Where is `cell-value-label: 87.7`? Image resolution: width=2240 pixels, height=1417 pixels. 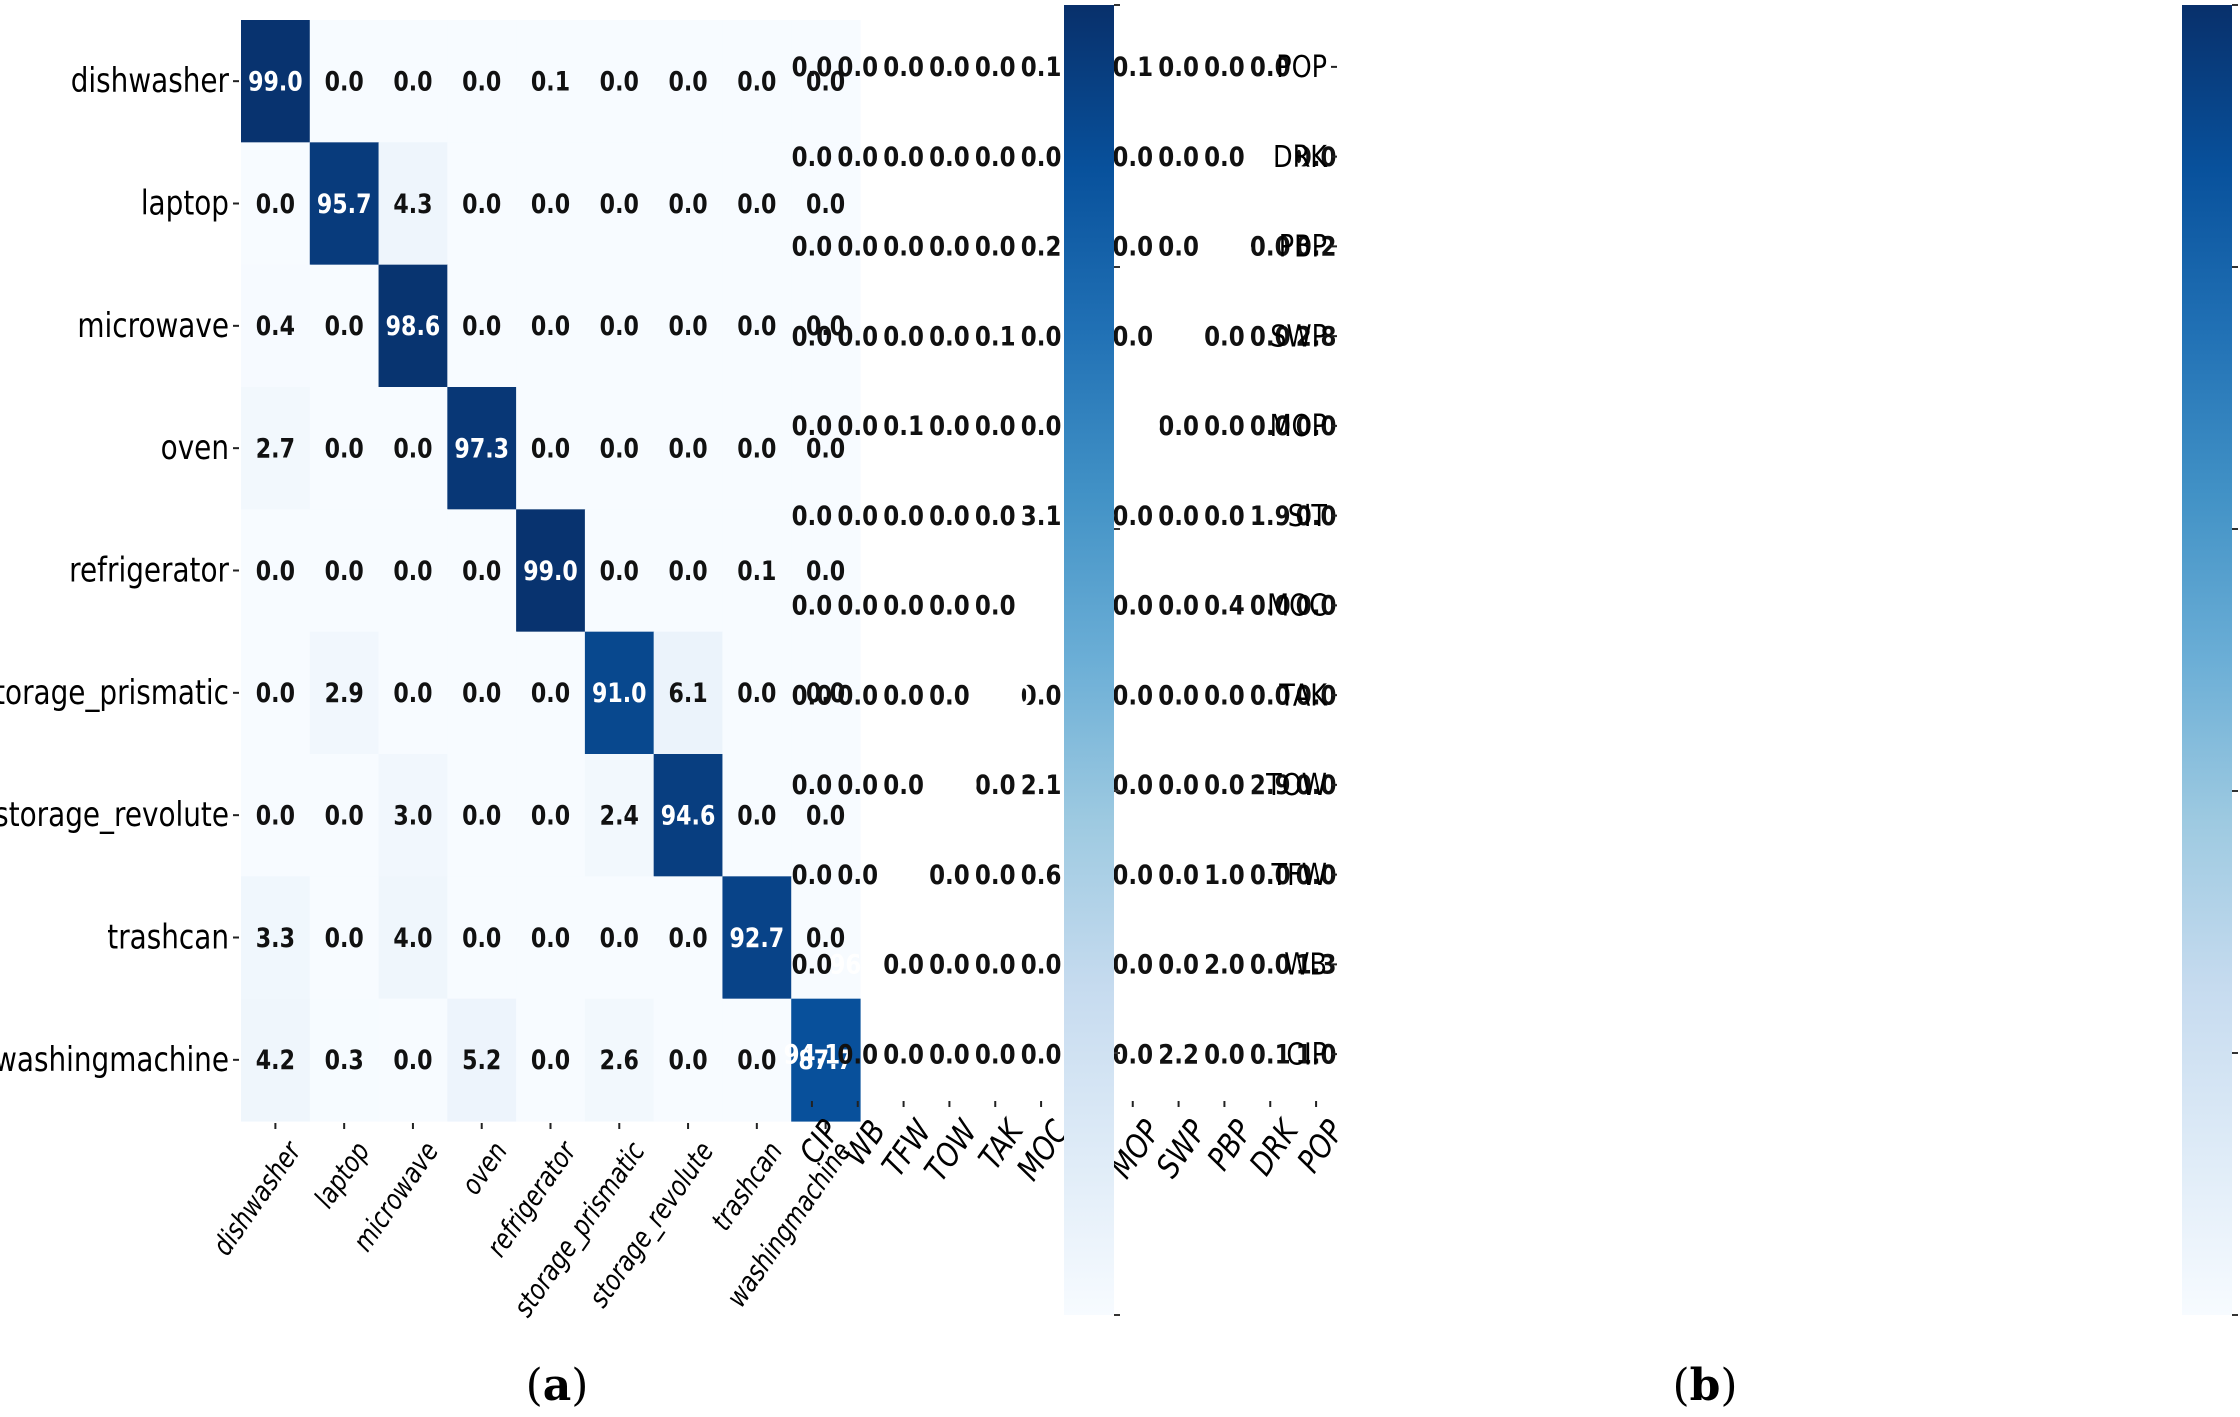 cell-value-label: 87.7 is located at coordinates (825, 1060).